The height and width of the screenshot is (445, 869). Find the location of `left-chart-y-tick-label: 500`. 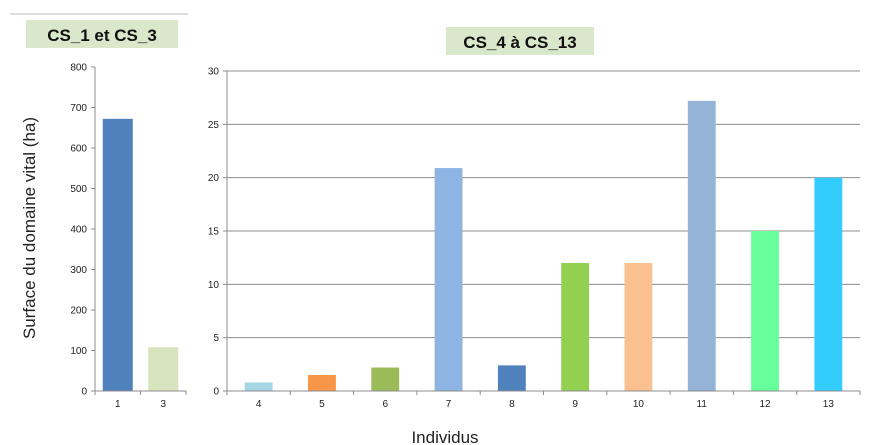

left-chart-y-tick-label: 500 is located at coordinates (78, 189).